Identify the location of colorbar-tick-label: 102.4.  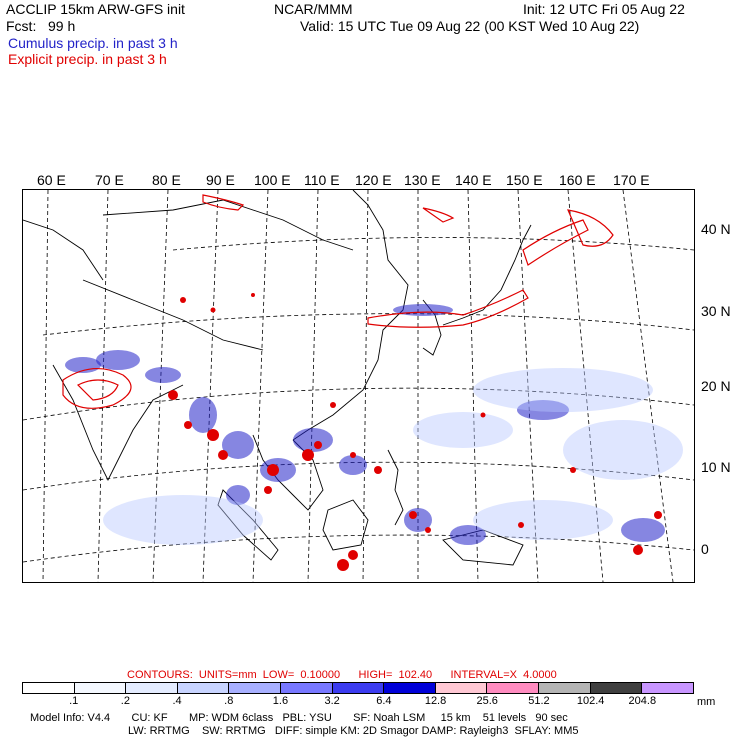
(590, 701).